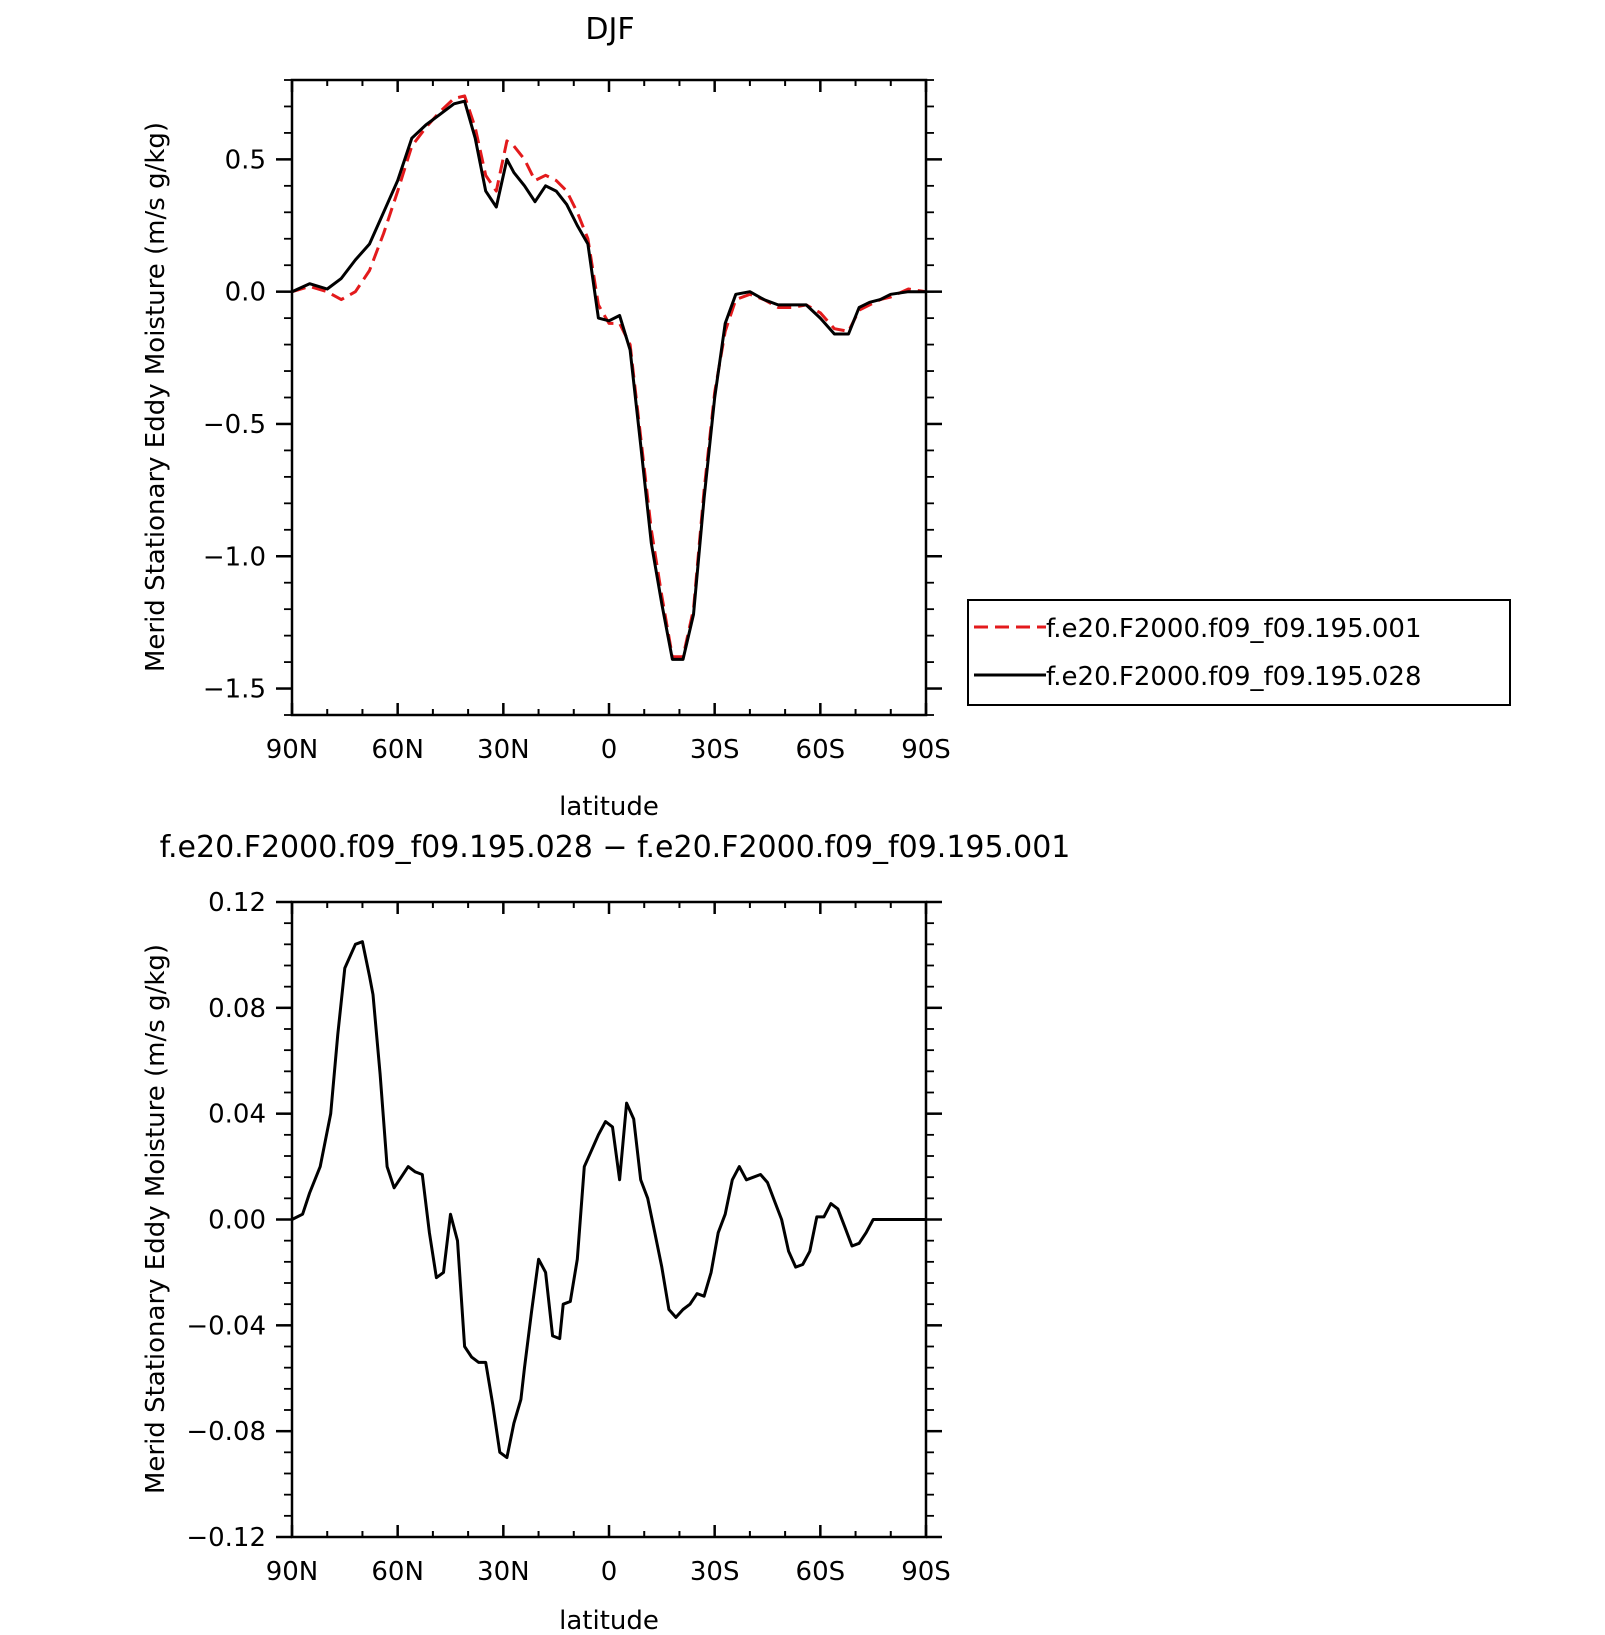 The height and width of the screenshot is (1635, 1605). Describe the element at coordinates (226, 1326) in the screenshot. I see `bottom-ytick-label: −0.04` at that location.